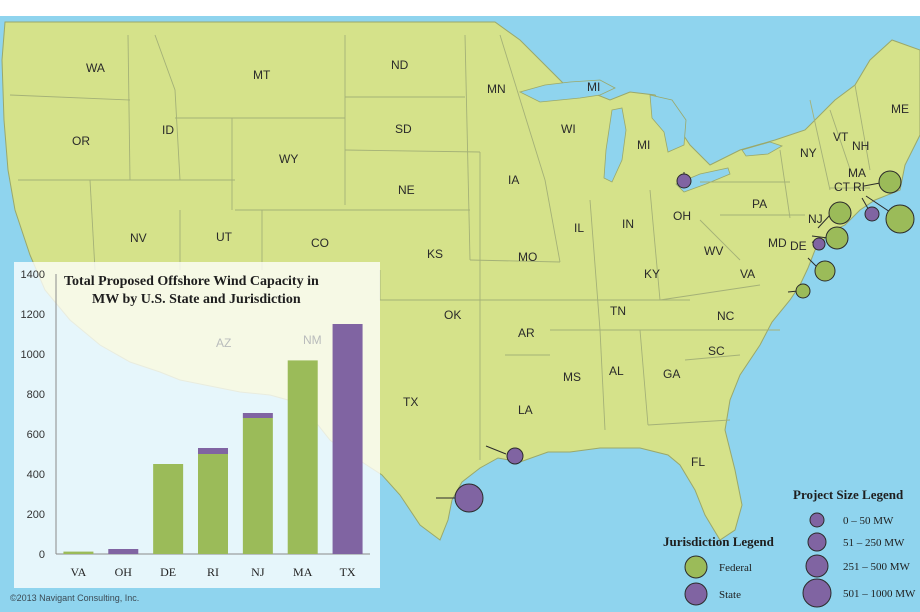 The image size is (920, 612). What do you see at coordinates (124, 572) in the screenshot?
I see `x-category-label: OH` at bounding box center [124, 572].